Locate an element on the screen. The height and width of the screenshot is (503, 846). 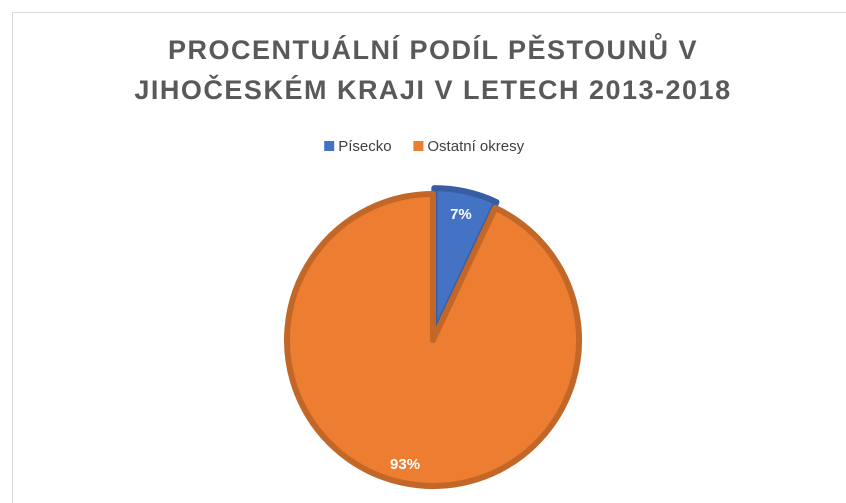
legend-label: Písecko is located at coordinates (364, 146).